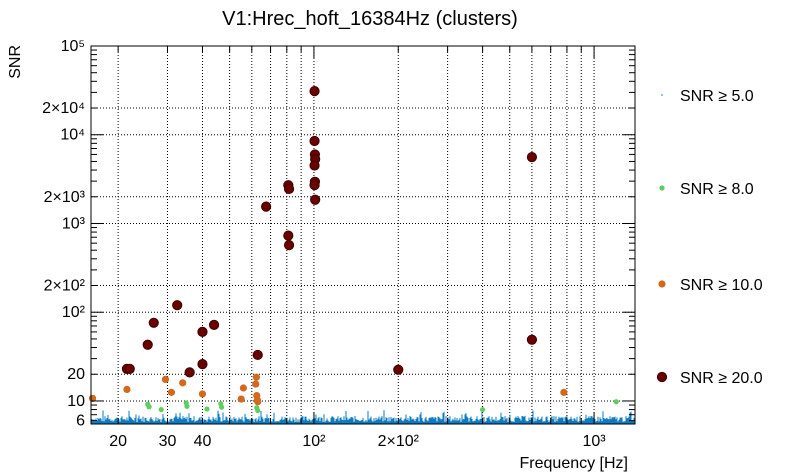  What do you see at coordinates (399, 441) in the screenshot?
I see `x-tick-label: 2×10²` at bounding box center [399, 441].